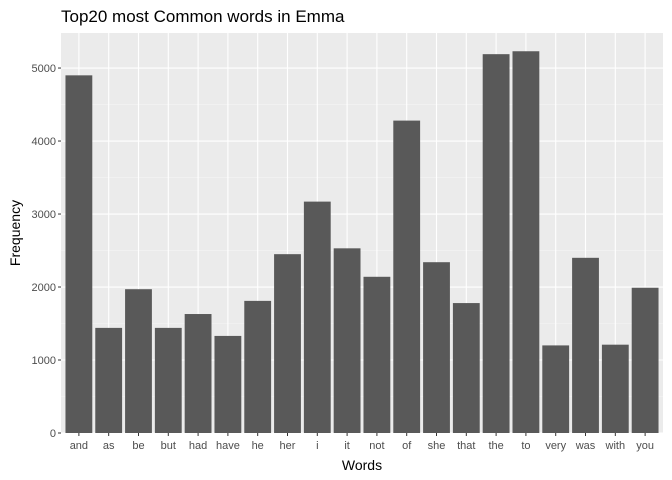 This screenshot has width=672, height=480. I want to click on x-tick-label: and, so click(79, 446).